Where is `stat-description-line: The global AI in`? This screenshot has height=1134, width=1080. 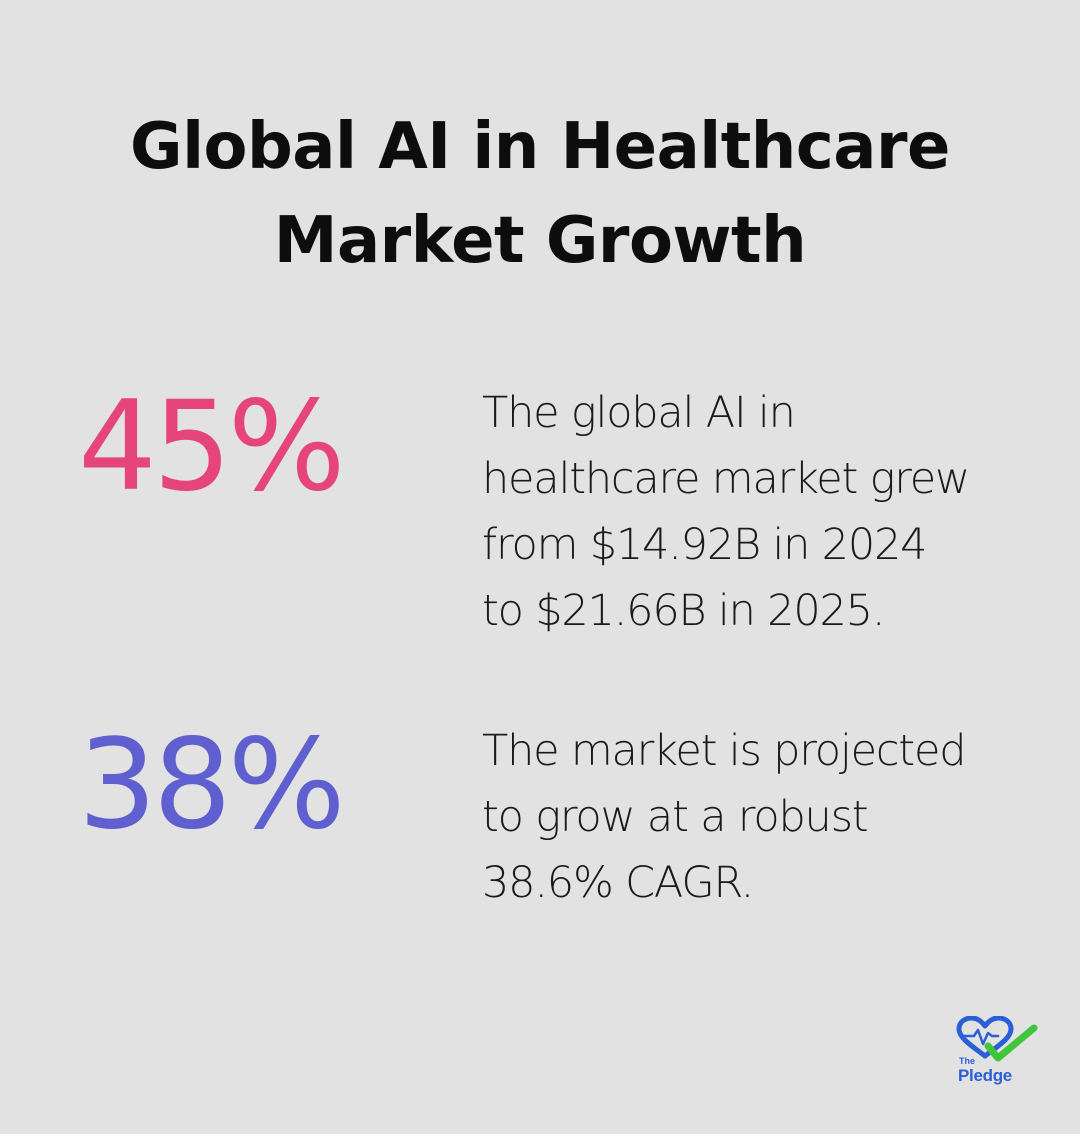
stat-description-line: The global AI in is located at coordinates (639, 413).